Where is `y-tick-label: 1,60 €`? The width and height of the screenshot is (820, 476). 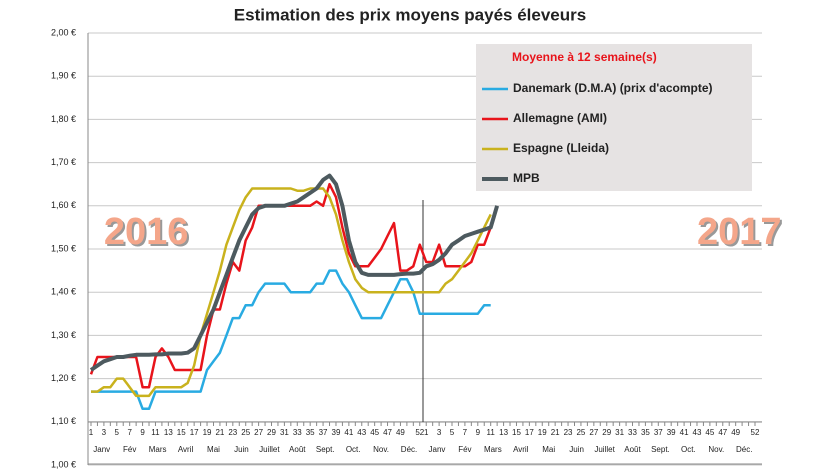
y-tick-label: 1,60 € is located at coordinates (63, 205).